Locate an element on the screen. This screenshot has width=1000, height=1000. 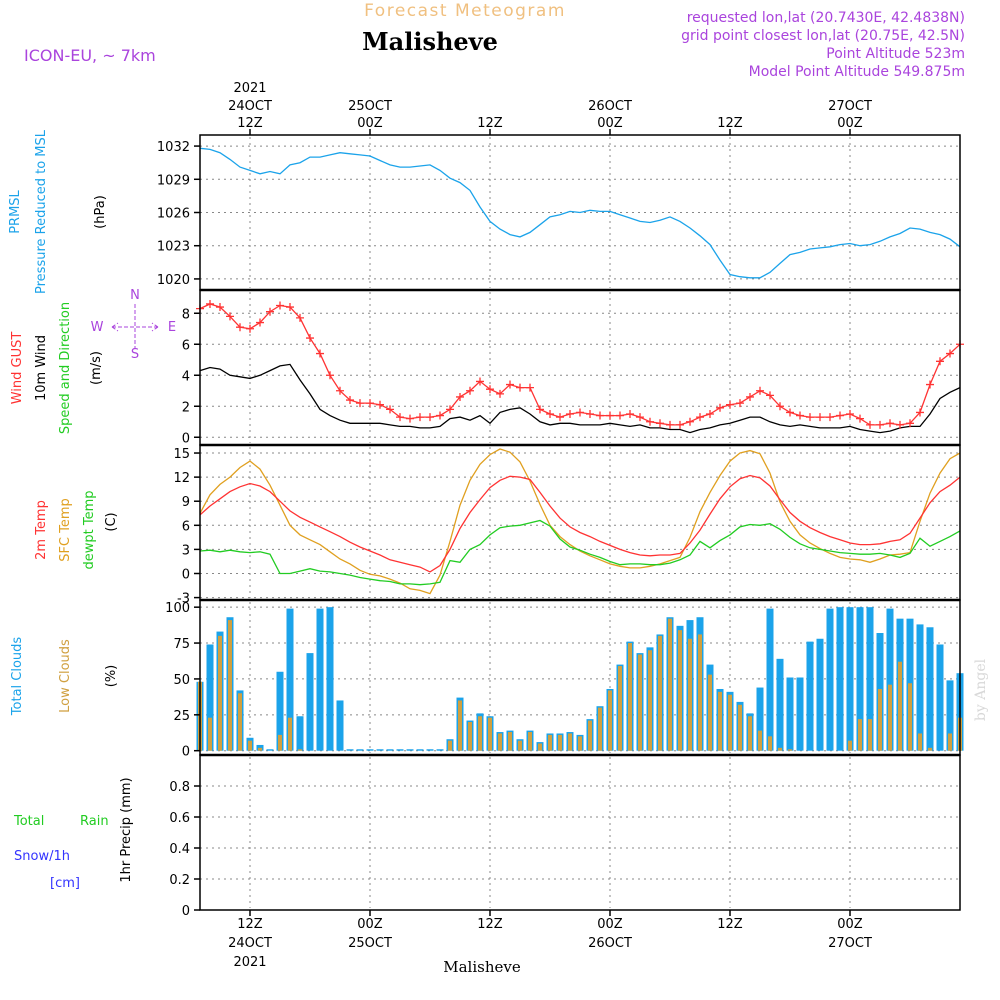
clouds-unit: (%) is located at coordinates (111, 676).